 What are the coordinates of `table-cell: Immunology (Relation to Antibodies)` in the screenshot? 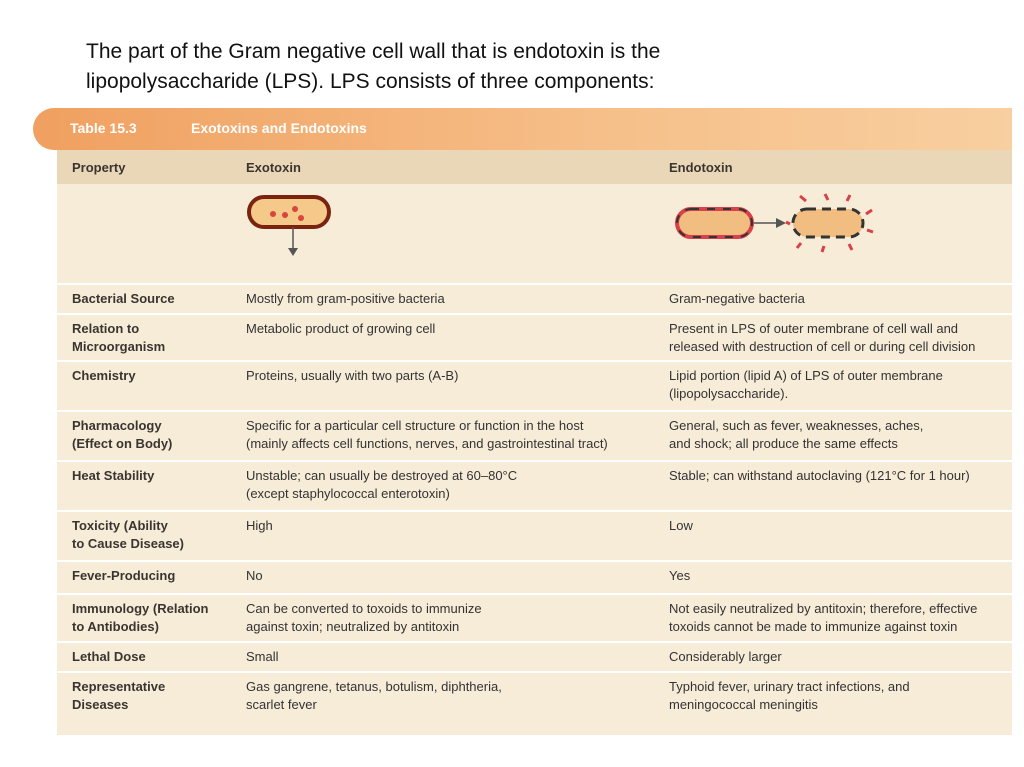 It's located at (140, 618).